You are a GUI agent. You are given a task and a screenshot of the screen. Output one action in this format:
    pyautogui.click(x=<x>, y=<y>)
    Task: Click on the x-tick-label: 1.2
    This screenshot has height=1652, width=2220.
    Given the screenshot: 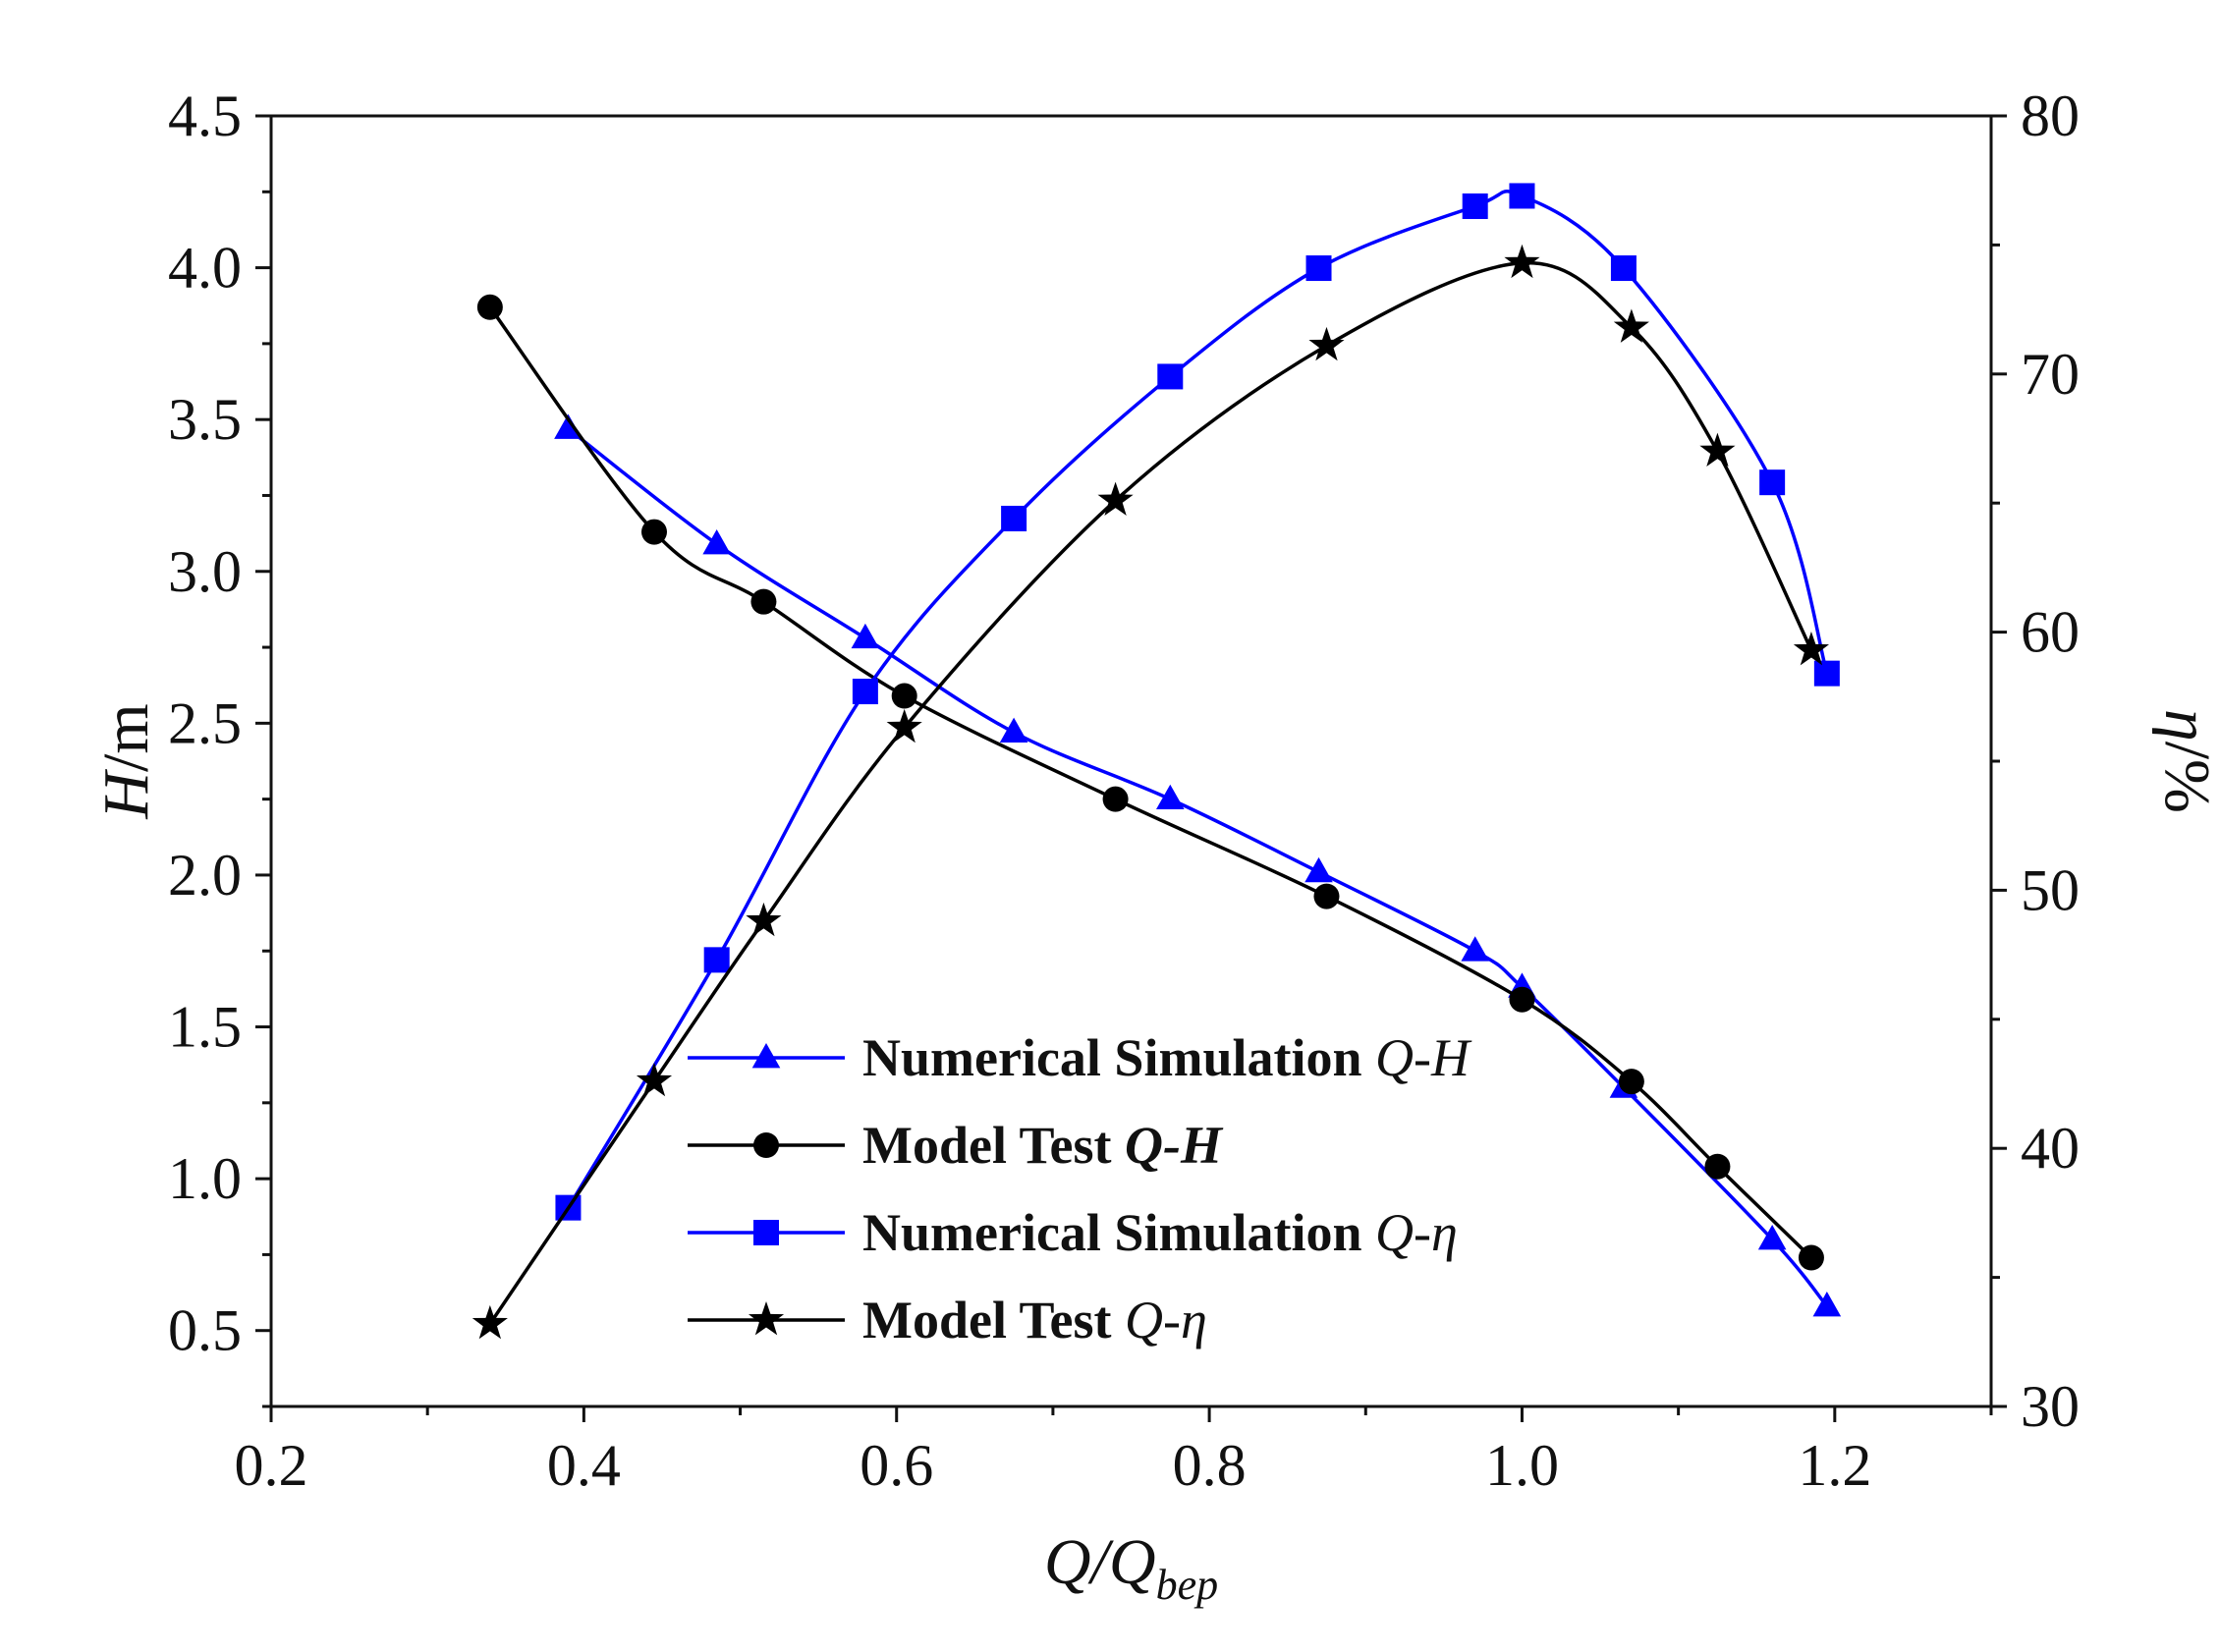 What is the action you would take?
    pyautogui.click(x=1834, y=1465)
    